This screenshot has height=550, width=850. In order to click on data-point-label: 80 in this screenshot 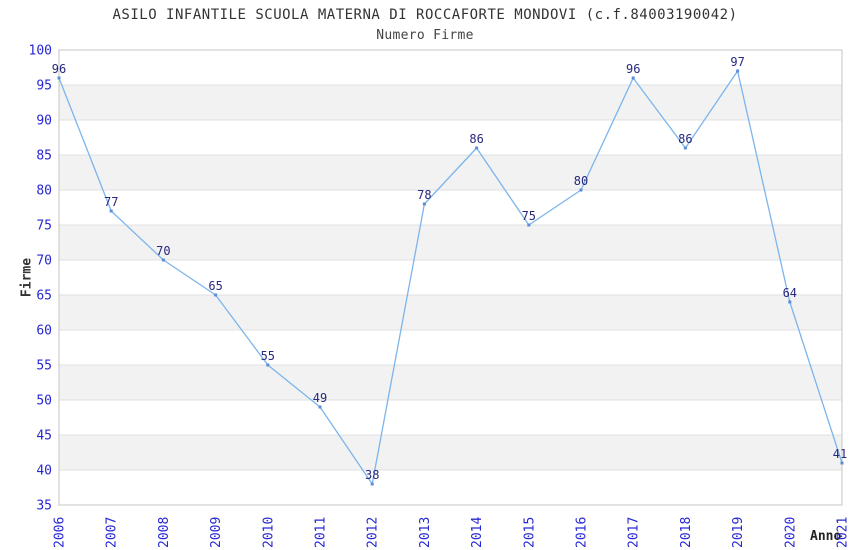, I will do `click(581, 181)`.